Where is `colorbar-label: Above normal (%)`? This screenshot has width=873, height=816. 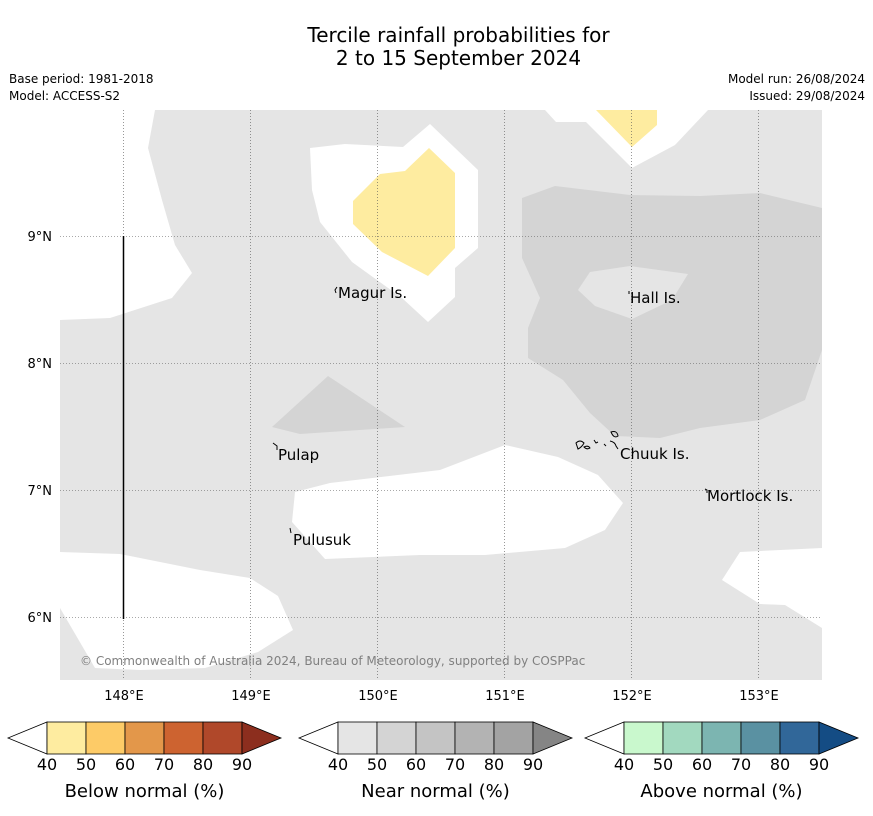
colorbar-label: Above normal (%) is located at coordinates (721, 791).